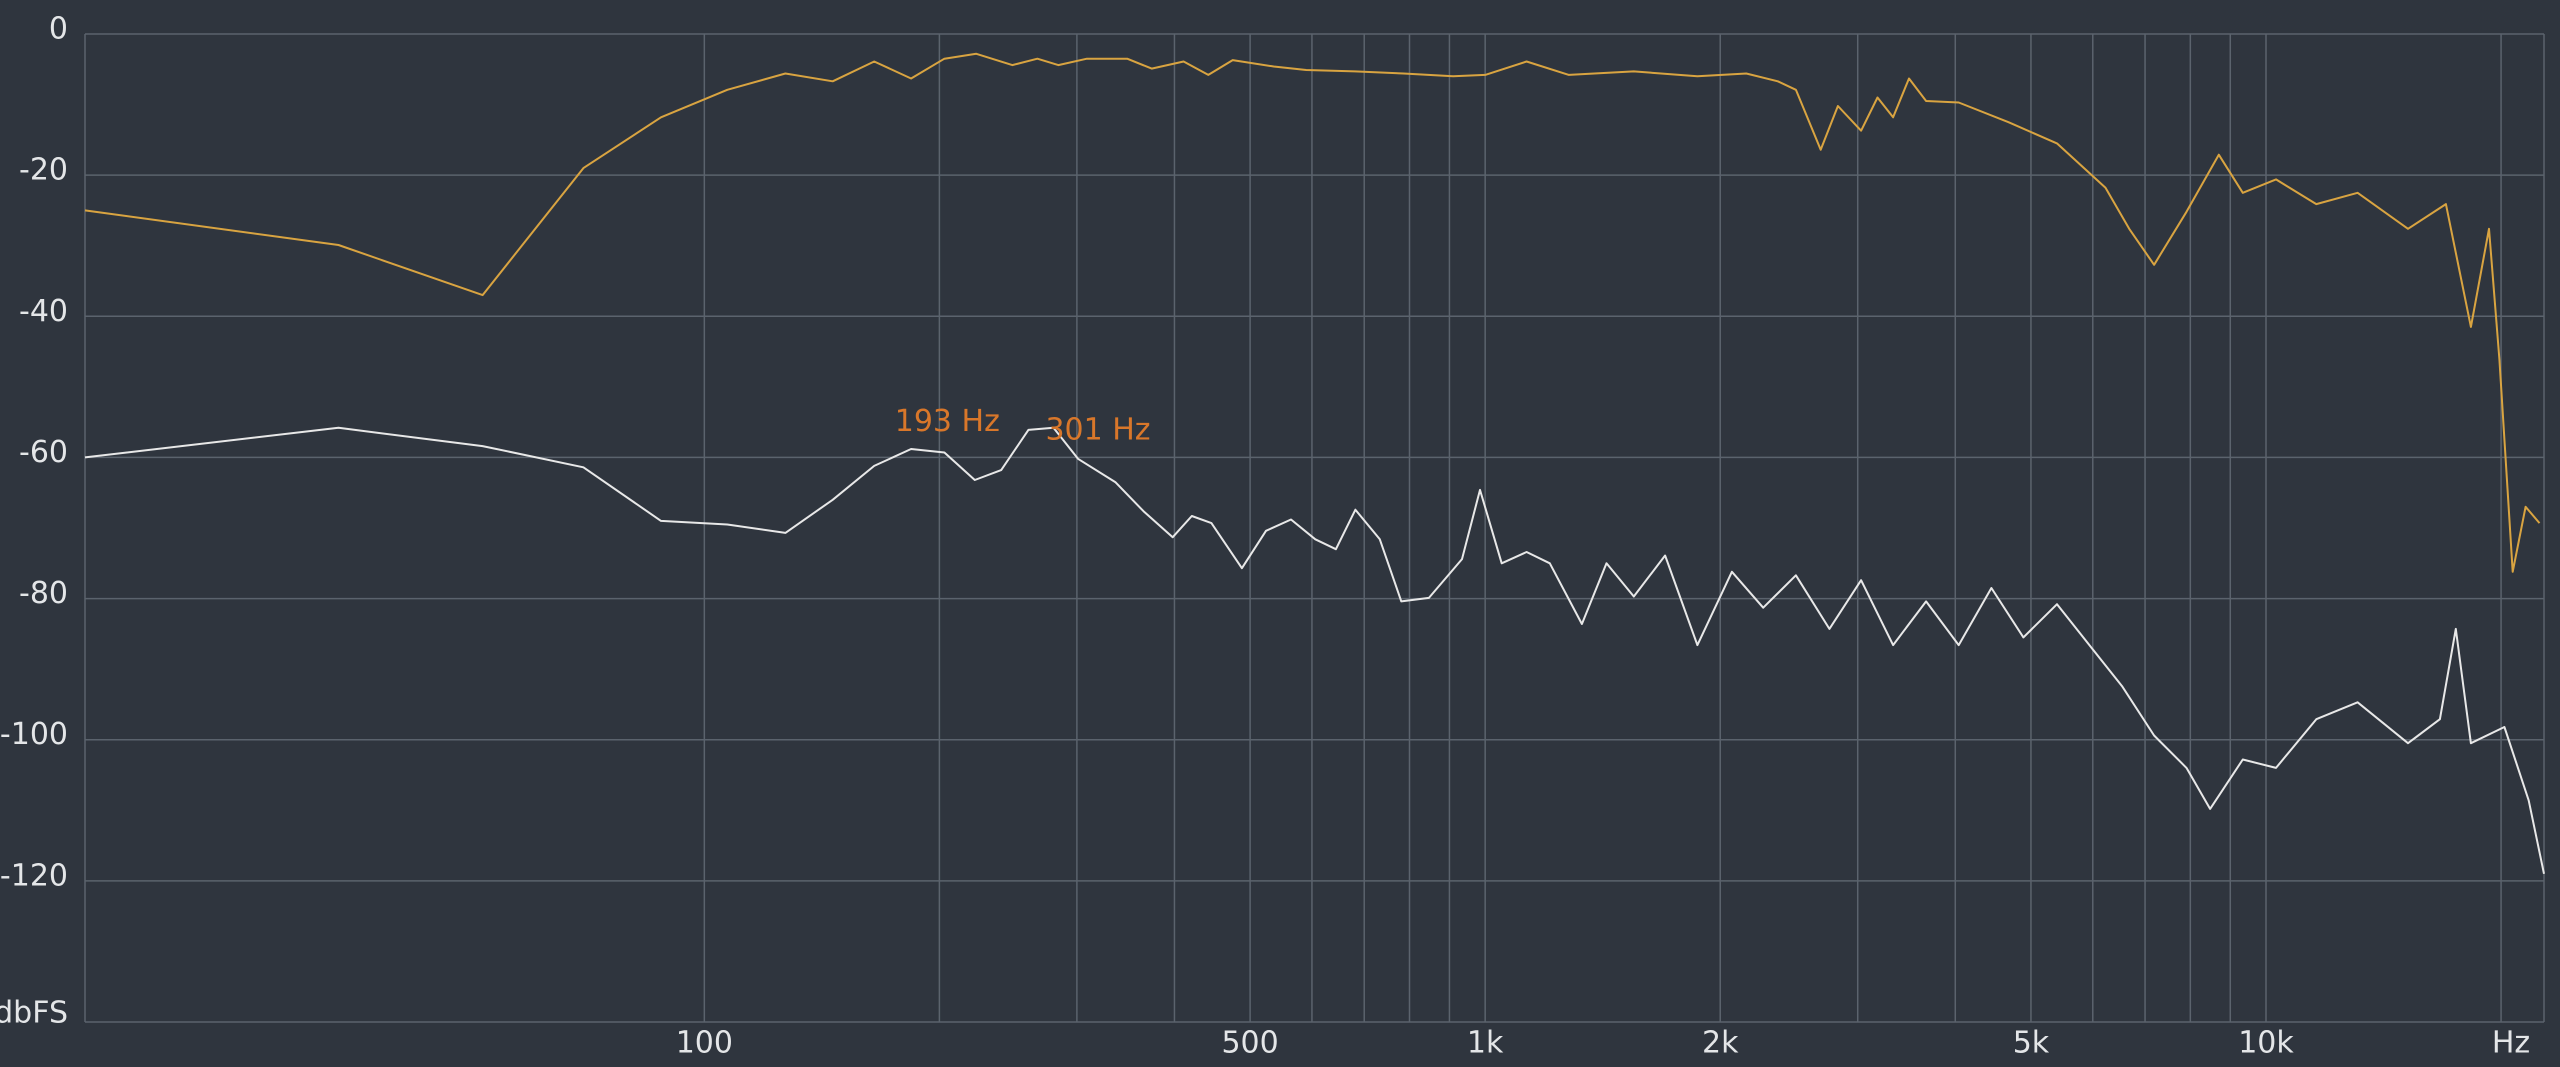 Image resolution: width=2560 pixels, height=1067 pixels. I want to click on x-tick-label: 100, so click(704, 1043).